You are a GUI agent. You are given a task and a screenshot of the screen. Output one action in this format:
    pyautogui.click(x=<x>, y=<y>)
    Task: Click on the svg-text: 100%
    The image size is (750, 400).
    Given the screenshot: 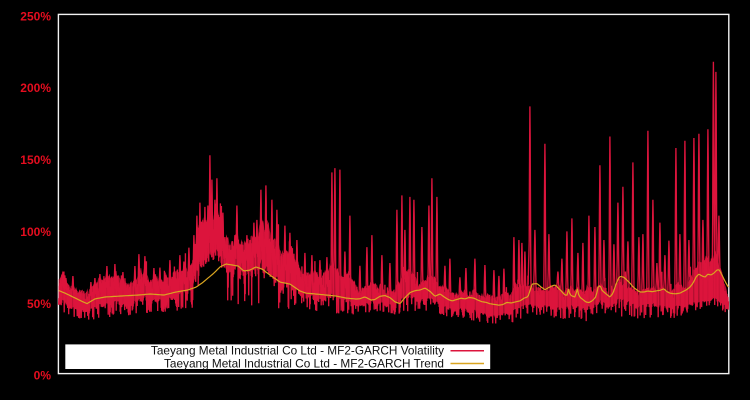 What is the action you would take?
    pyautogui.click(x=35, y=232)
    